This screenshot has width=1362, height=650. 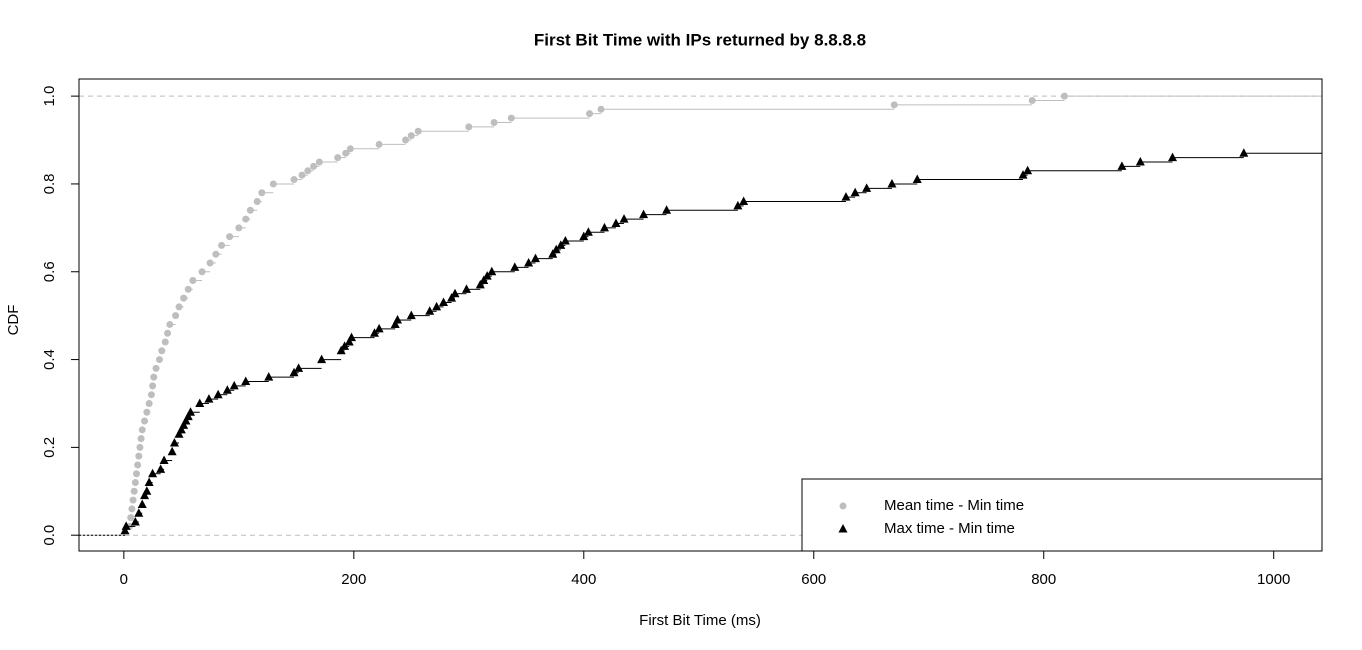 I want to click on y-tick-label: 0.0, so click(x=49, y=535).